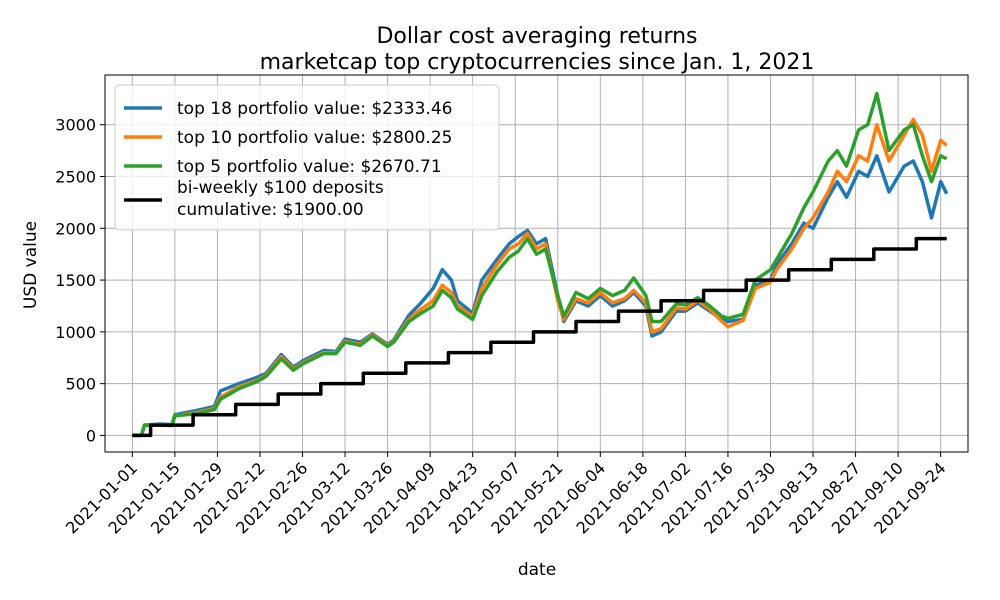 This screenshot has height=600, width=1000. What do you see at coordinates (536, 36) in the screenshot?
I see `chart-title: Dollar cost averaging returns` at bounding box center [536, 36].